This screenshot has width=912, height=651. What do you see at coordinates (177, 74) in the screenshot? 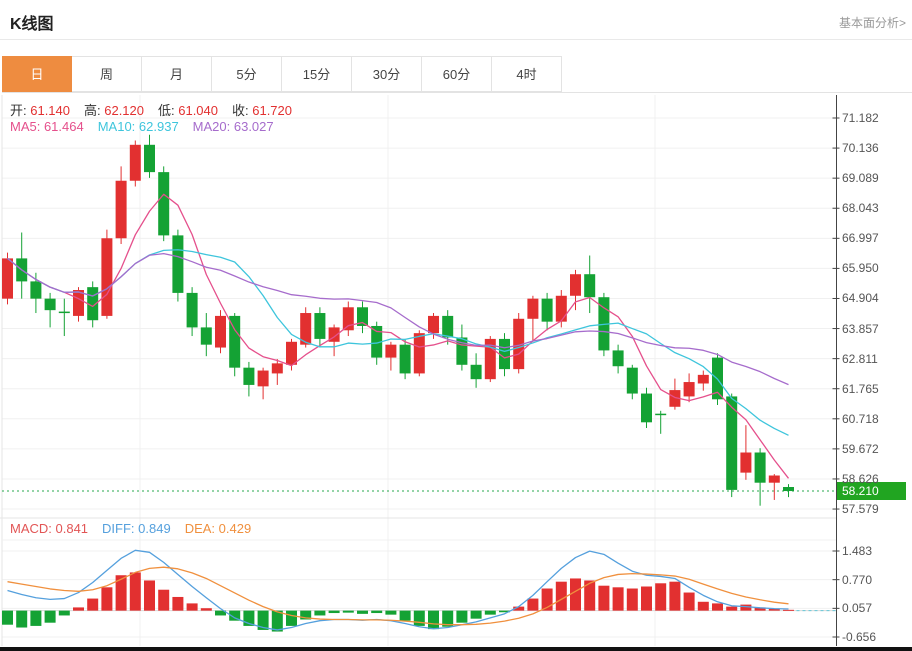
I see `tab-month: 月` at bounding box center [177, 74].